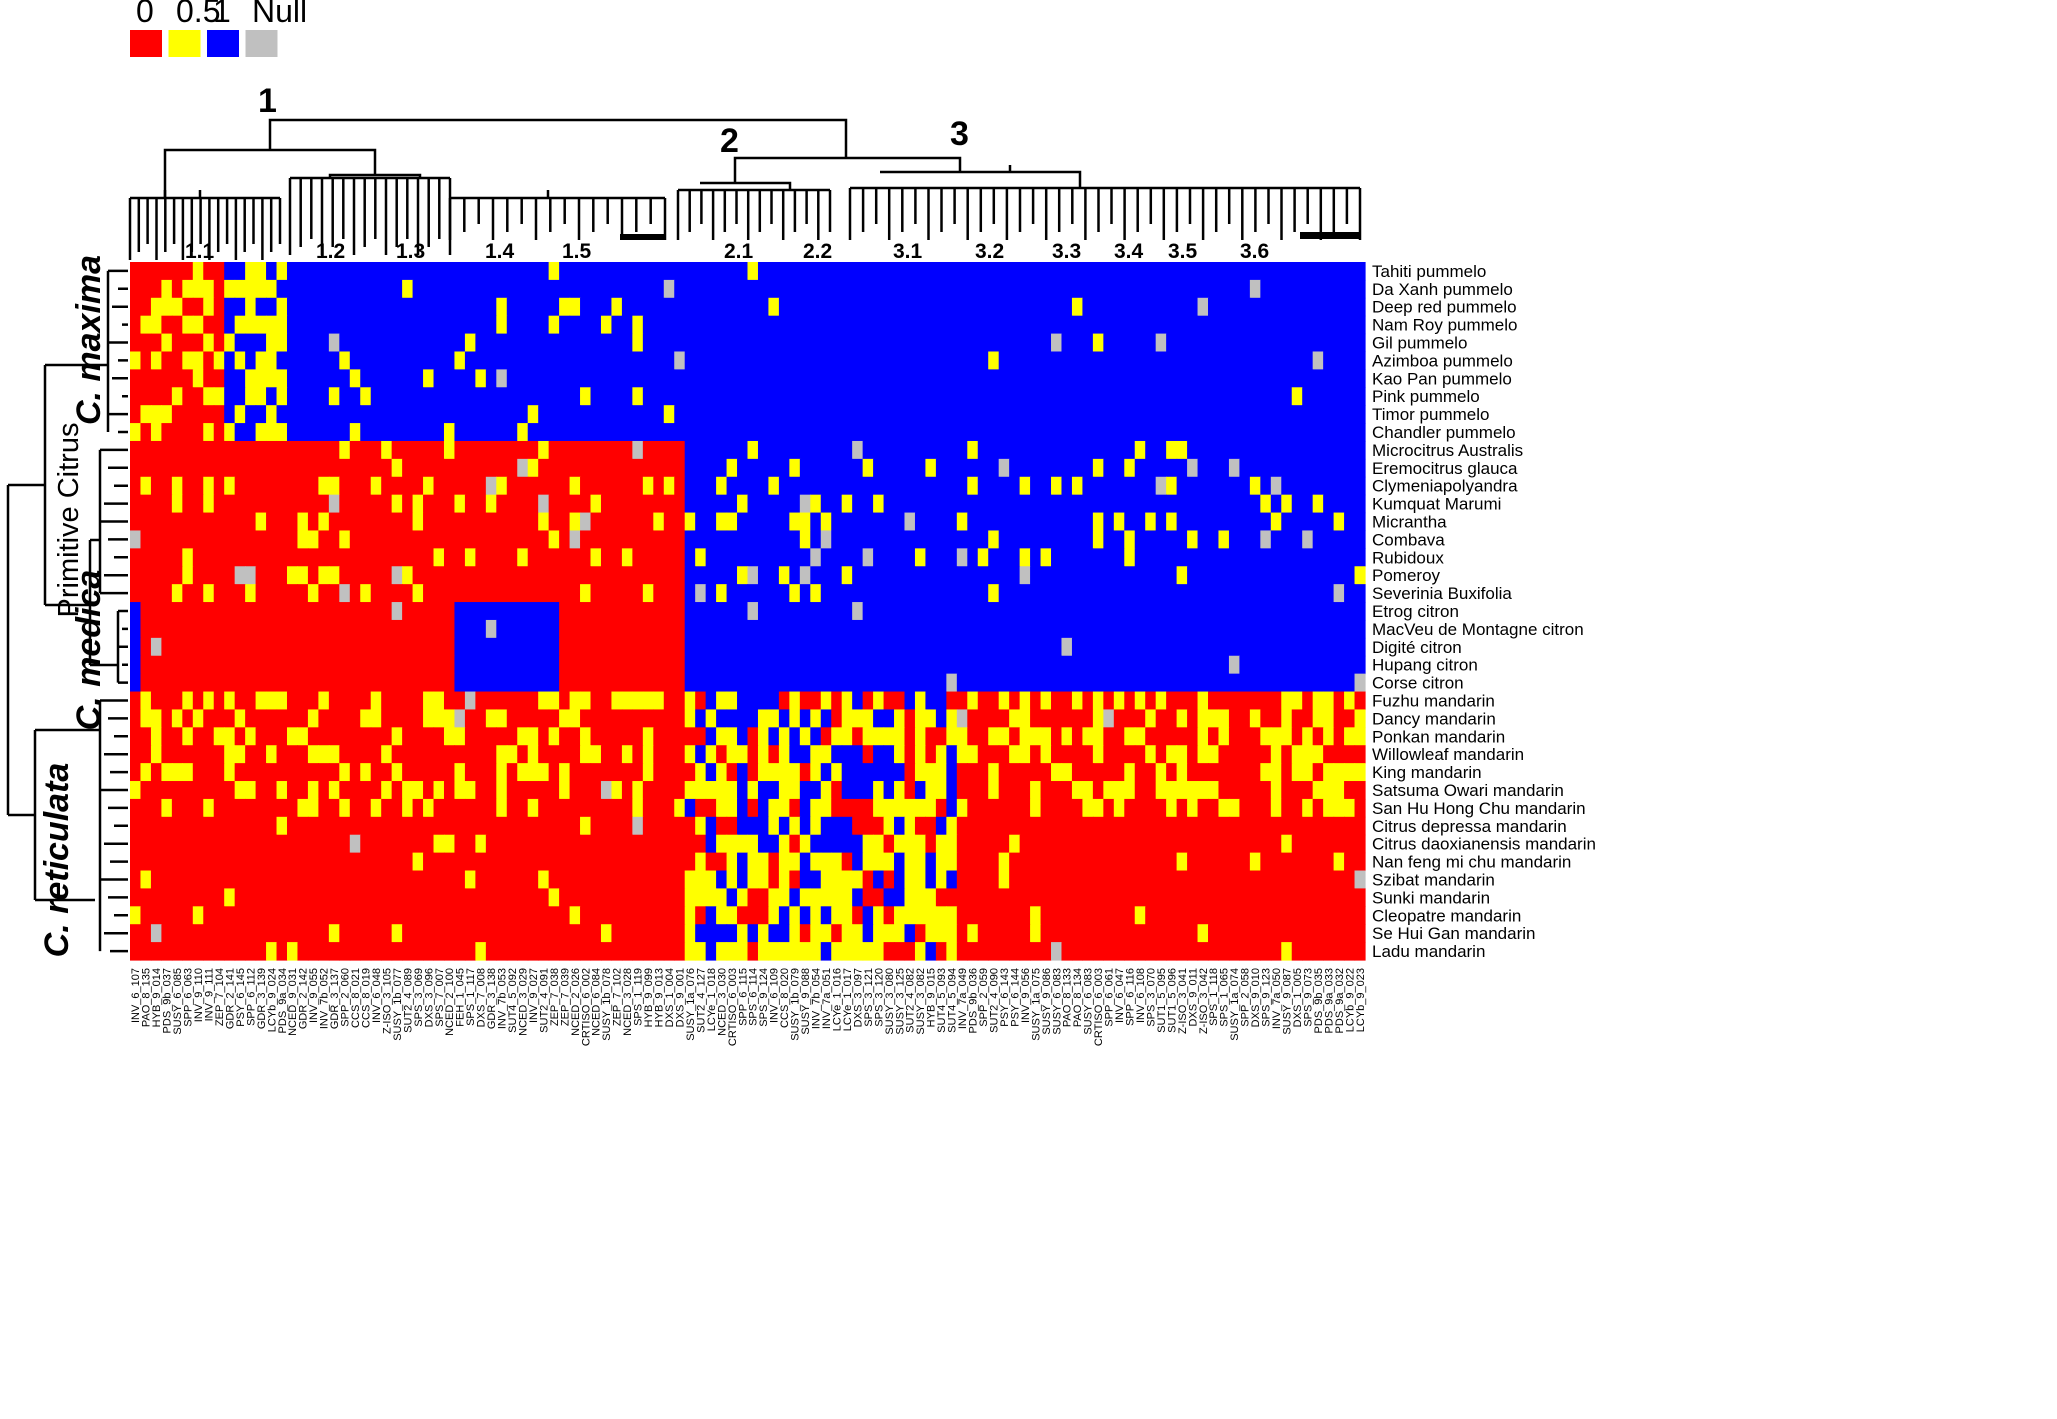  What do you see at coordinates (1254, 251) in the screenshot?
I see `subcluster-label: 3.6` at bounding box center [1254, 251].